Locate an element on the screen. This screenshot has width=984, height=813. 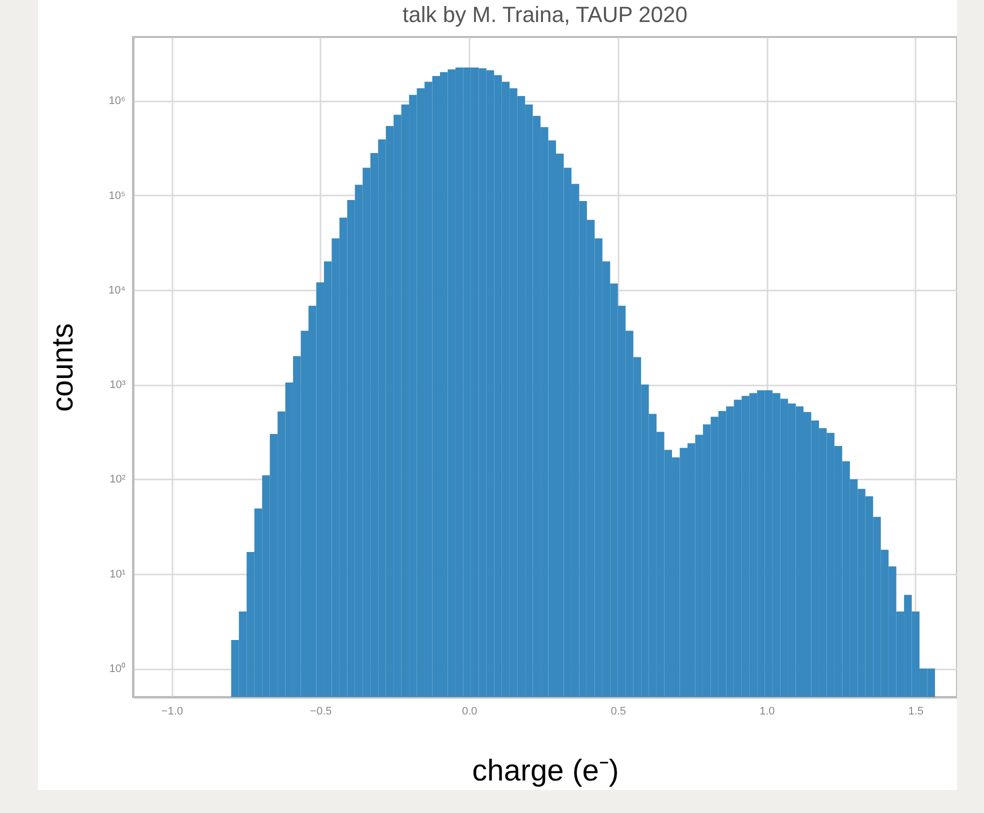
x-tick-label: 1.0 is located at coordinates (767, 712).